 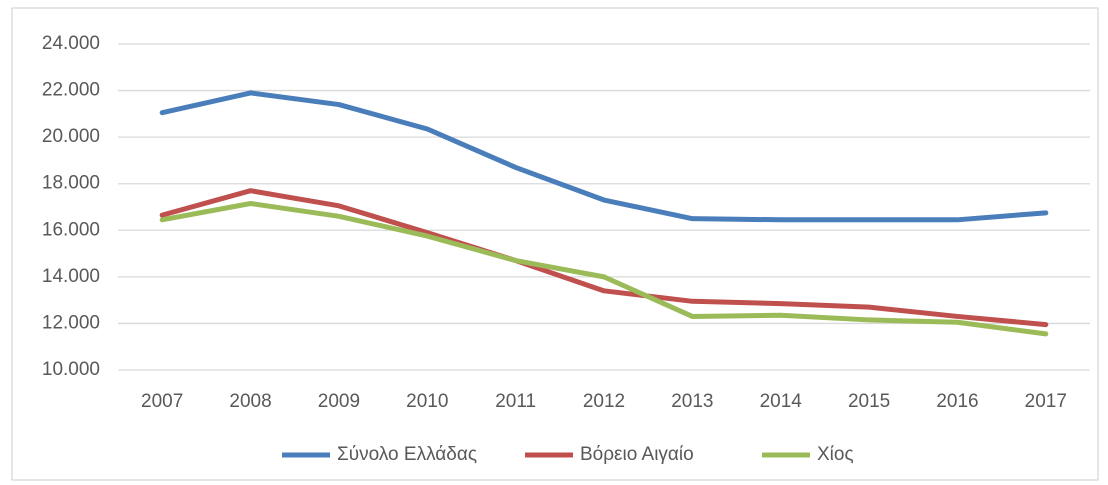 What do you see at coordinates (71, 322) in the screenshot?
I see `y-tick-label: 12.000` at bounding box center [71, 322].